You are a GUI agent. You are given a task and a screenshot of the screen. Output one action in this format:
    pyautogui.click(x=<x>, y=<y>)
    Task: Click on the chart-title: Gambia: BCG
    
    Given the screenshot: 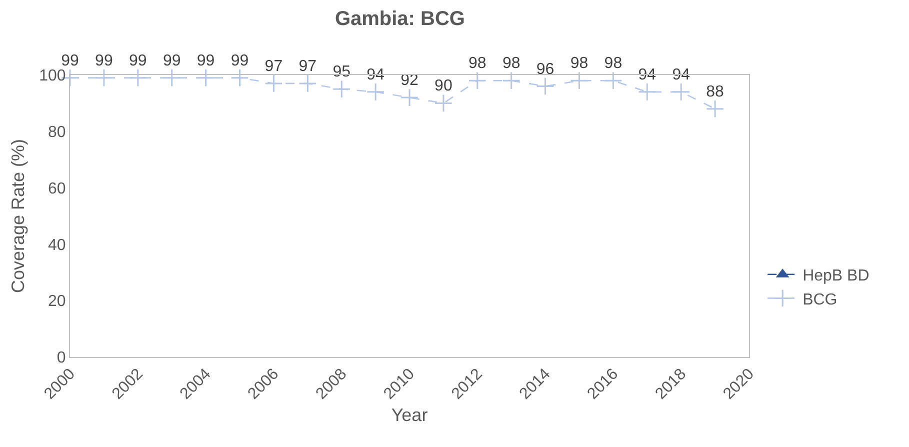 What is the action you would take?
    pyautogui.click(x=399, y=19)
    